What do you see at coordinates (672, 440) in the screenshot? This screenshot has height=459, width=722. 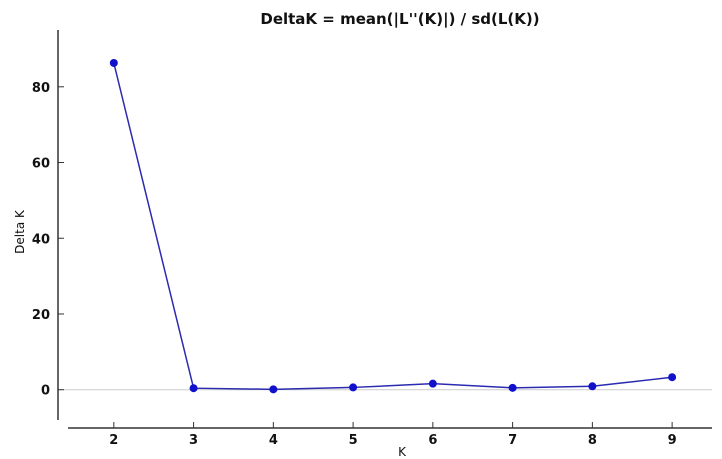 I see `x-tick-label: 9` at bounding box center [672, 440].